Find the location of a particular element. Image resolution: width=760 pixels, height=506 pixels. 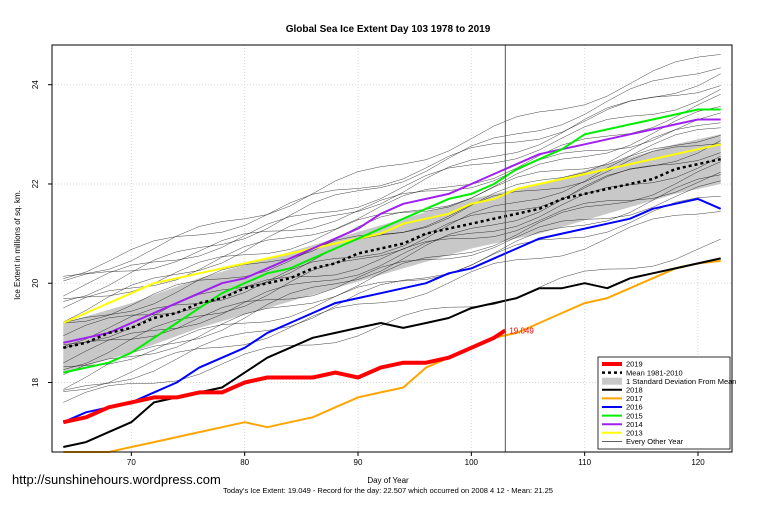

legend-label: Mean 1981-2010 is located at coordinates (654, 372).